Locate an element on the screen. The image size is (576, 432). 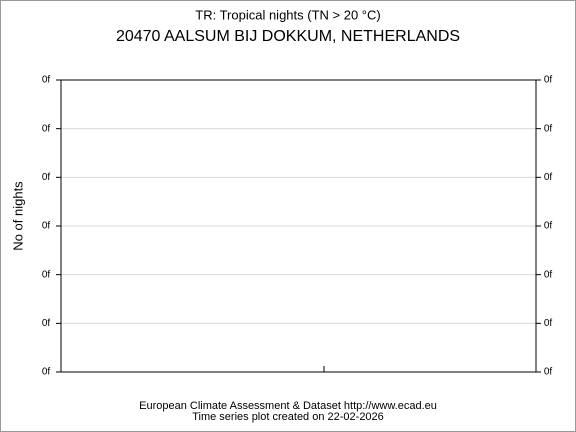
chart-subtitle: 20470 AALSUM BIJ DOKKUM, NETHERLANDS is located at coordinates (288, 36).